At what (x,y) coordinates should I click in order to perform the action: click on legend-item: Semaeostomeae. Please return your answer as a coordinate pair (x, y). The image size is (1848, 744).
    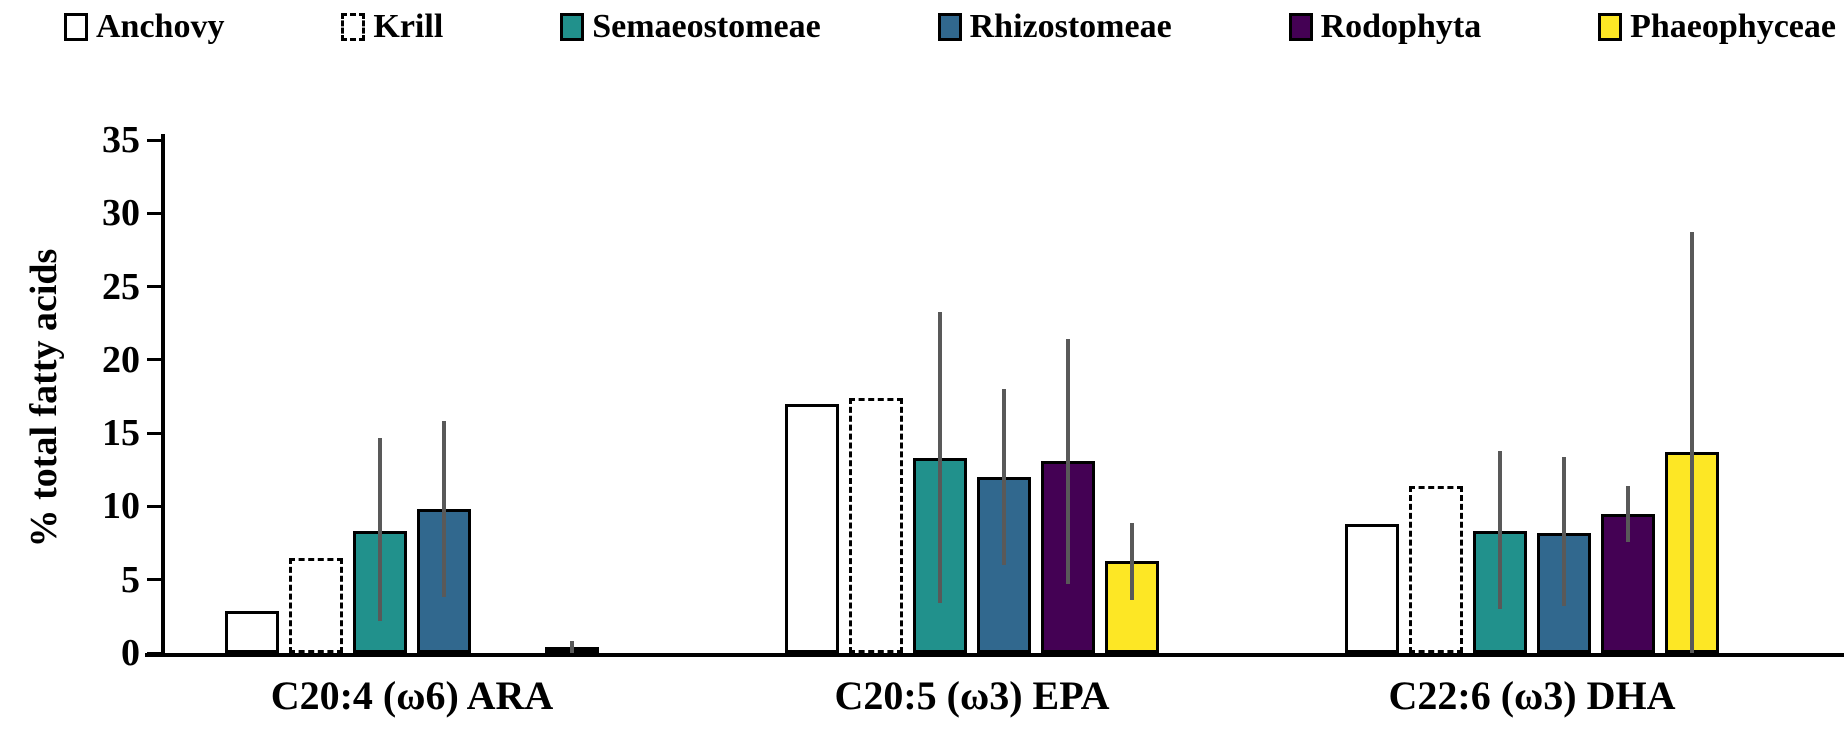
    Looking at the image, I should click on (690, 27).